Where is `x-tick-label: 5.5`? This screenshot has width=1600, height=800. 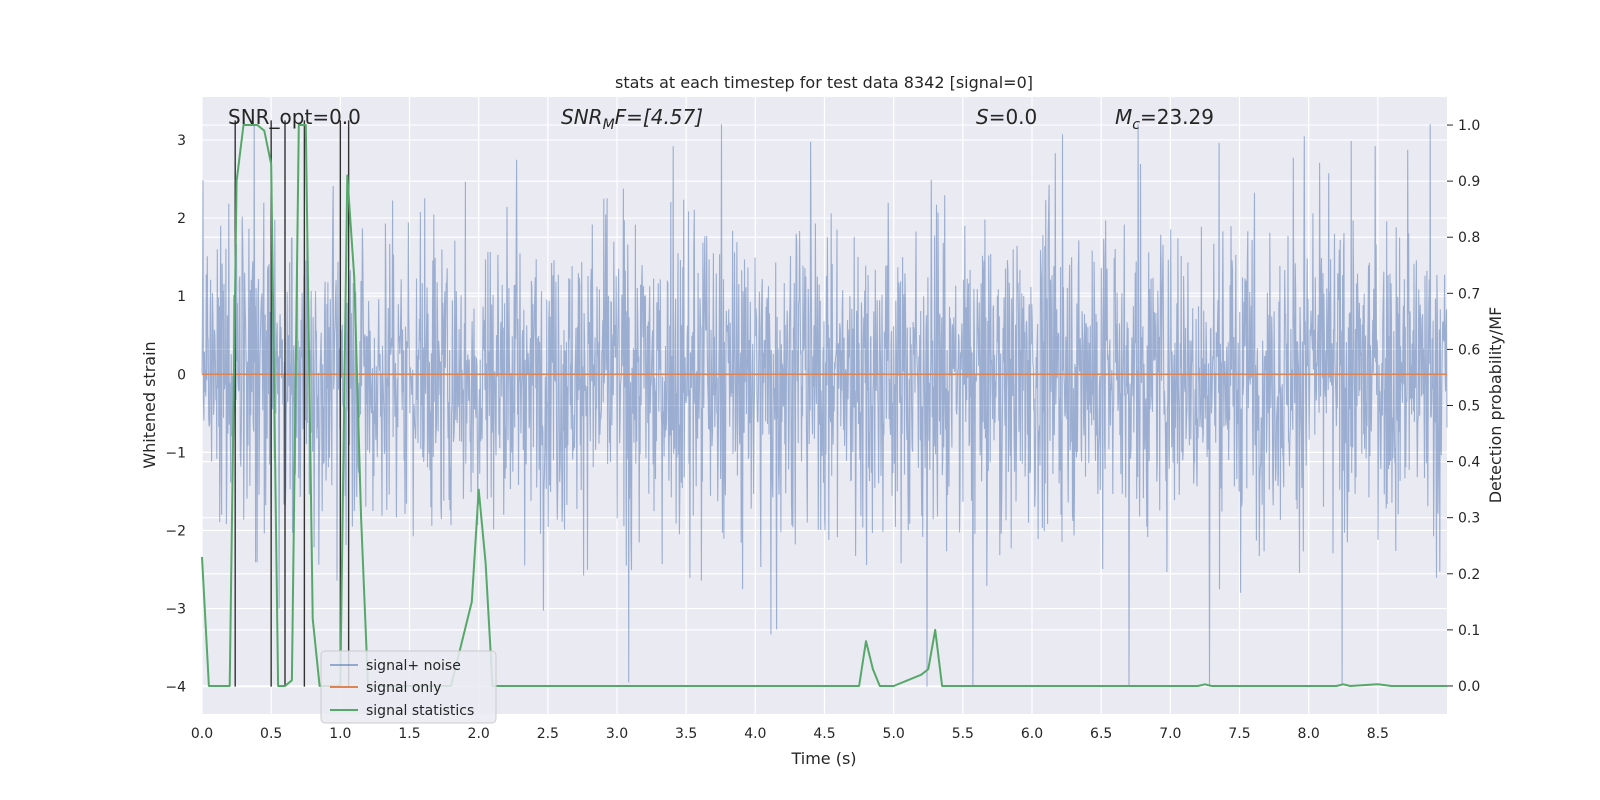 x-tick-label: 5.5 is located at coordinates (963, 734).